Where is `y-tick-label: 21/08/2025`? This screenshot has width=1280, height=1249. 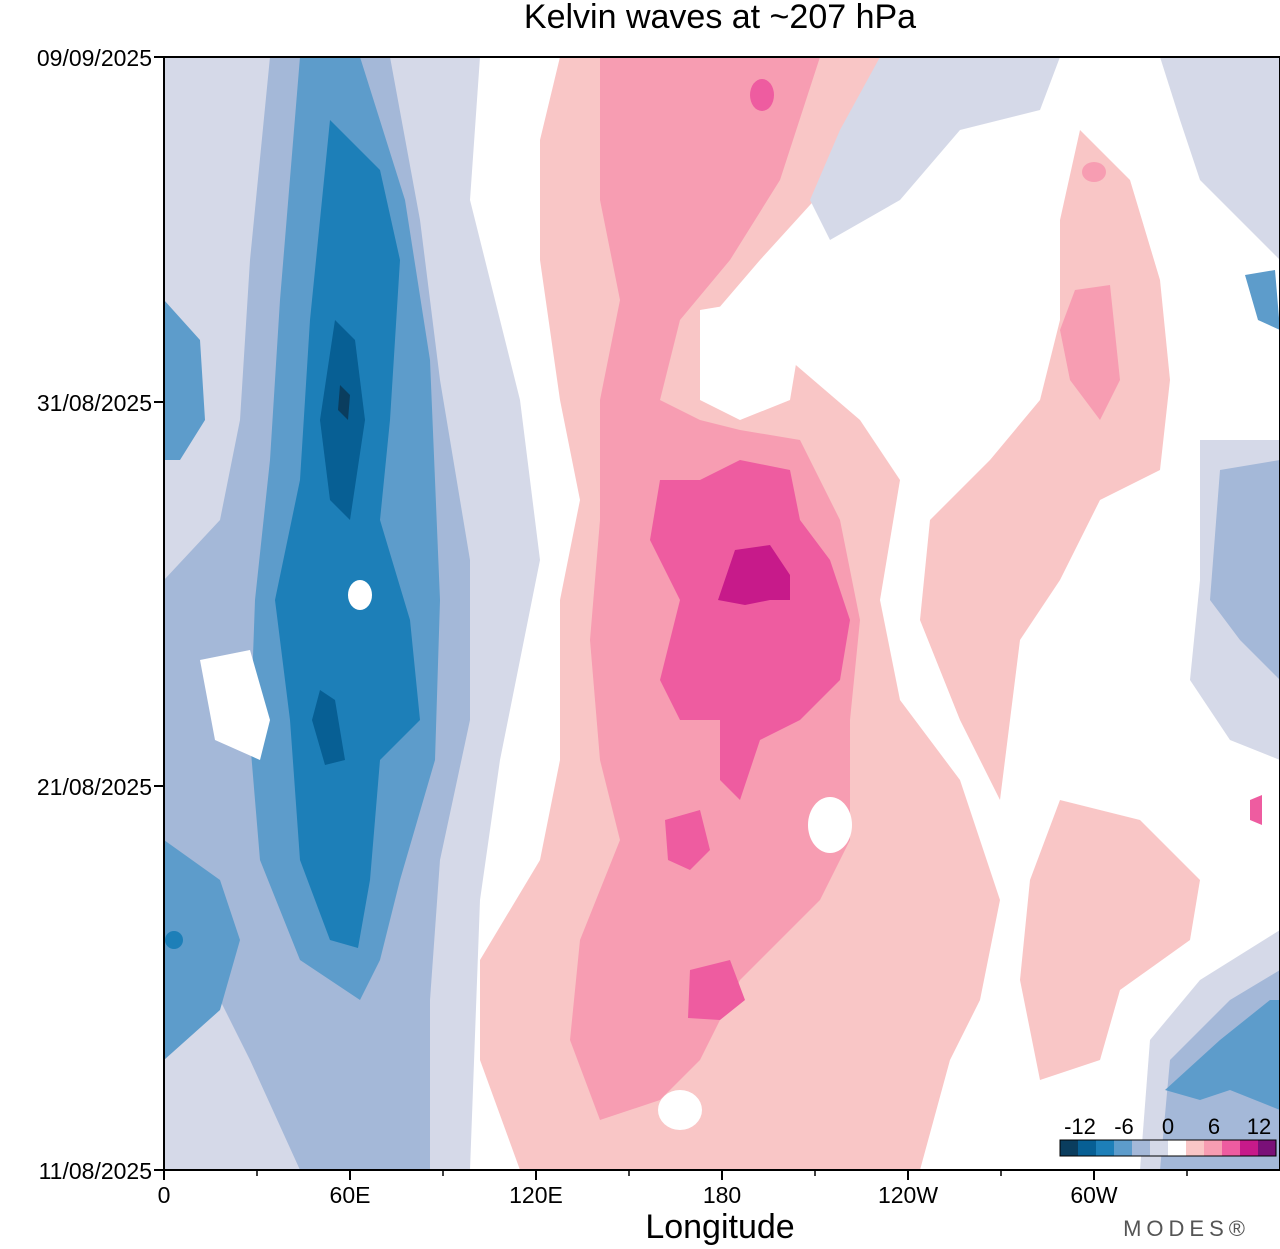
y-tick-label: 21/08/2025 is located at coordinates (94, 787).